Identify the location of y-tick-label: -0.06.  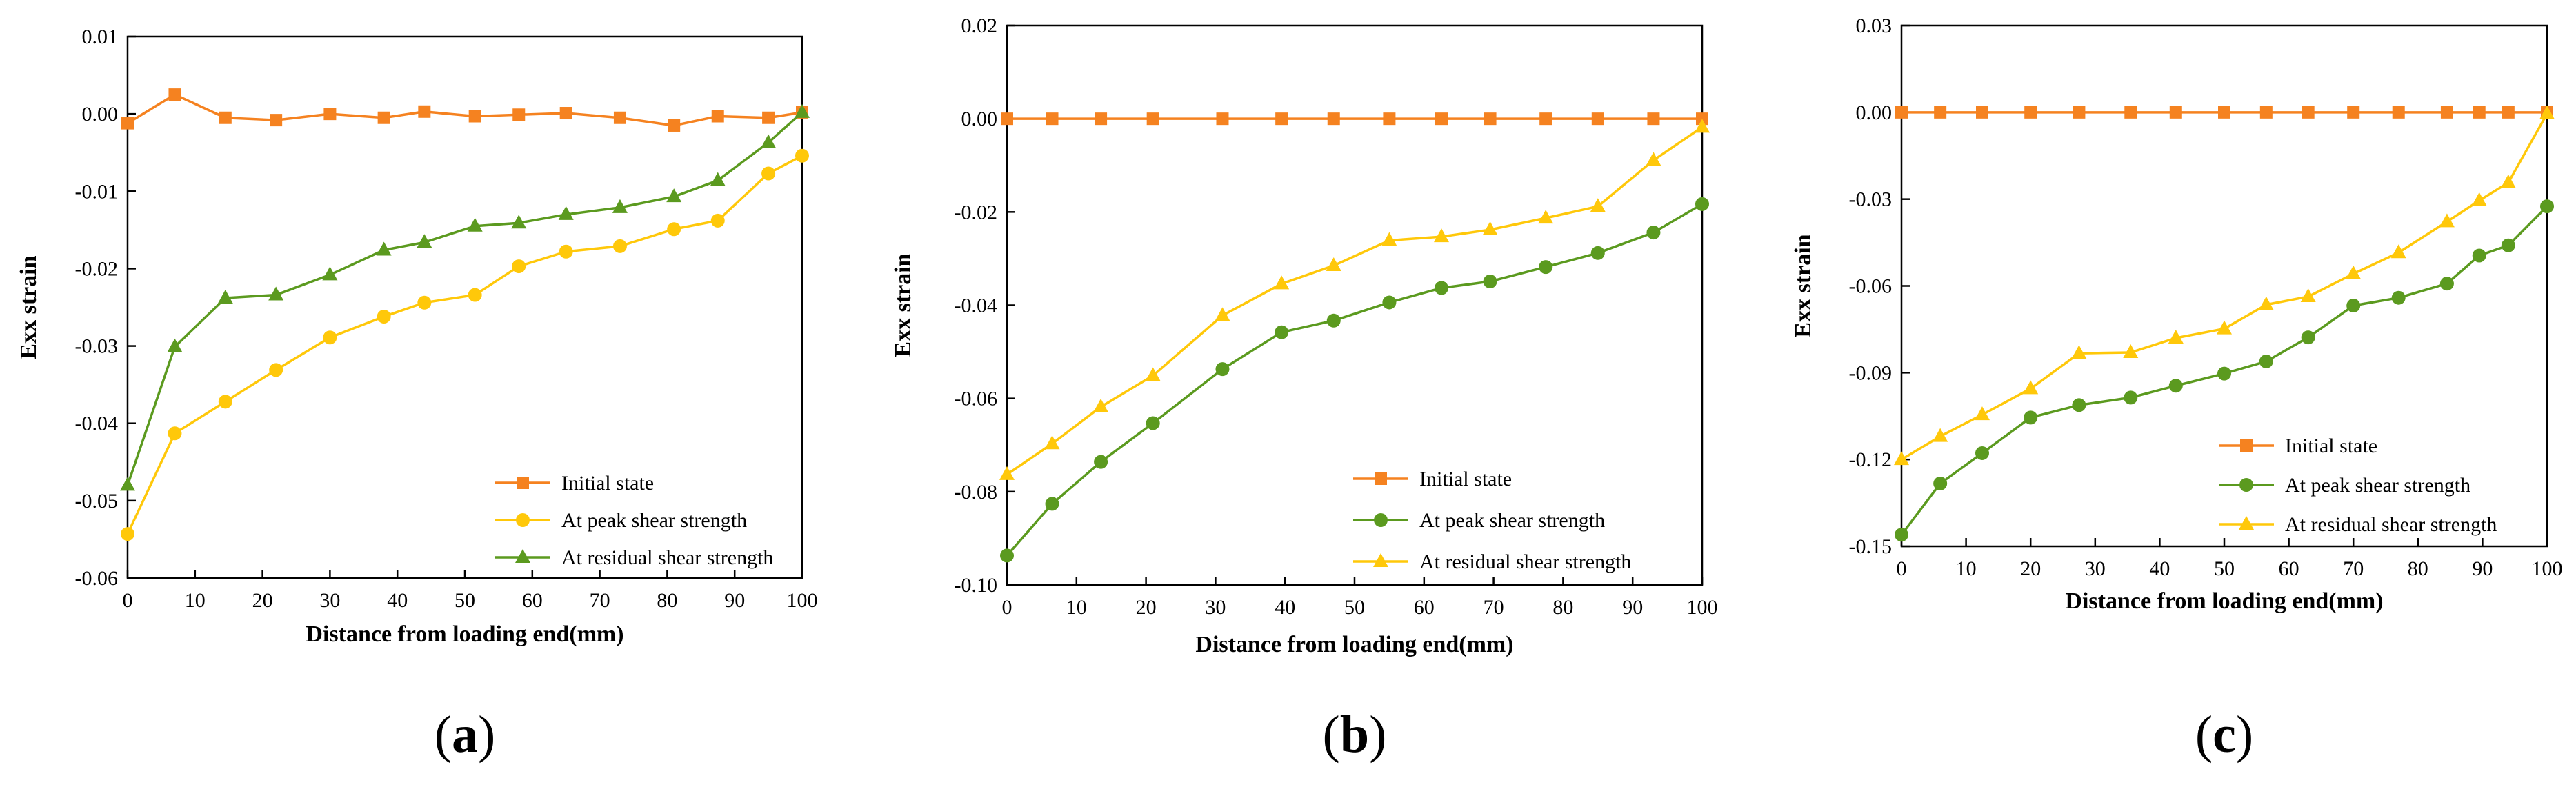
(1871, 286).